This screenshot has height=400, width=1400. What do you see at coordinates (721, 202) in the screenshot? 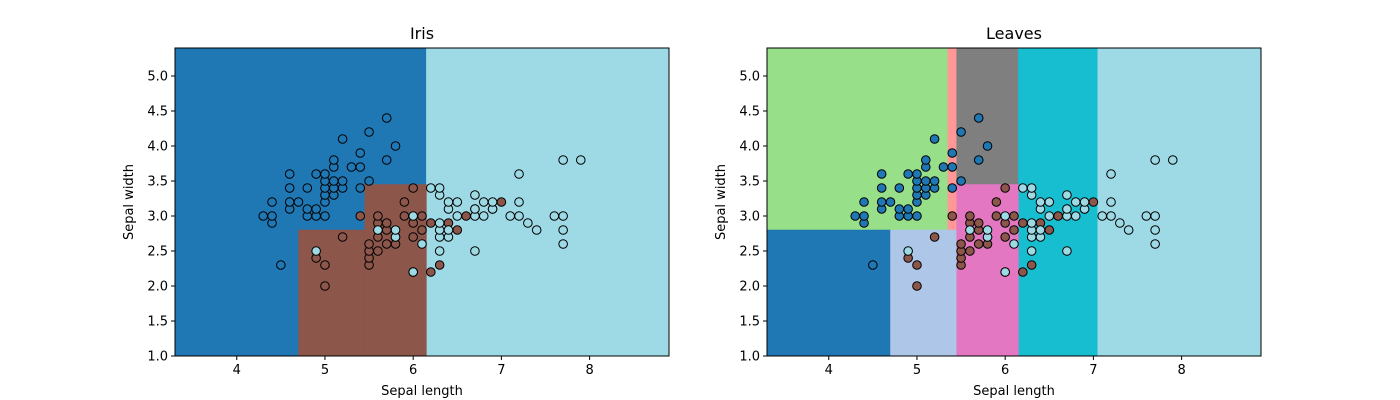
I see `y-axis-label: Sepal width` at bounding box center [721, 202].